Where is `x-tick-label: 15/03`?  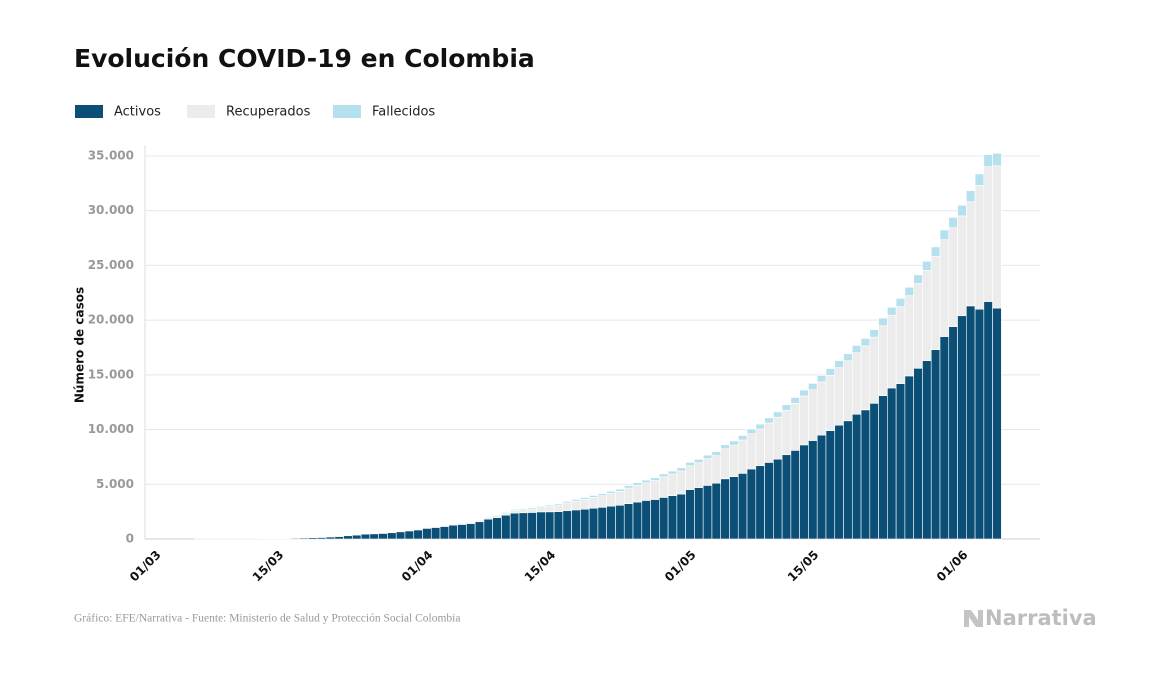
x-tick-label: 15/03 is located at coordinates (268, 566).